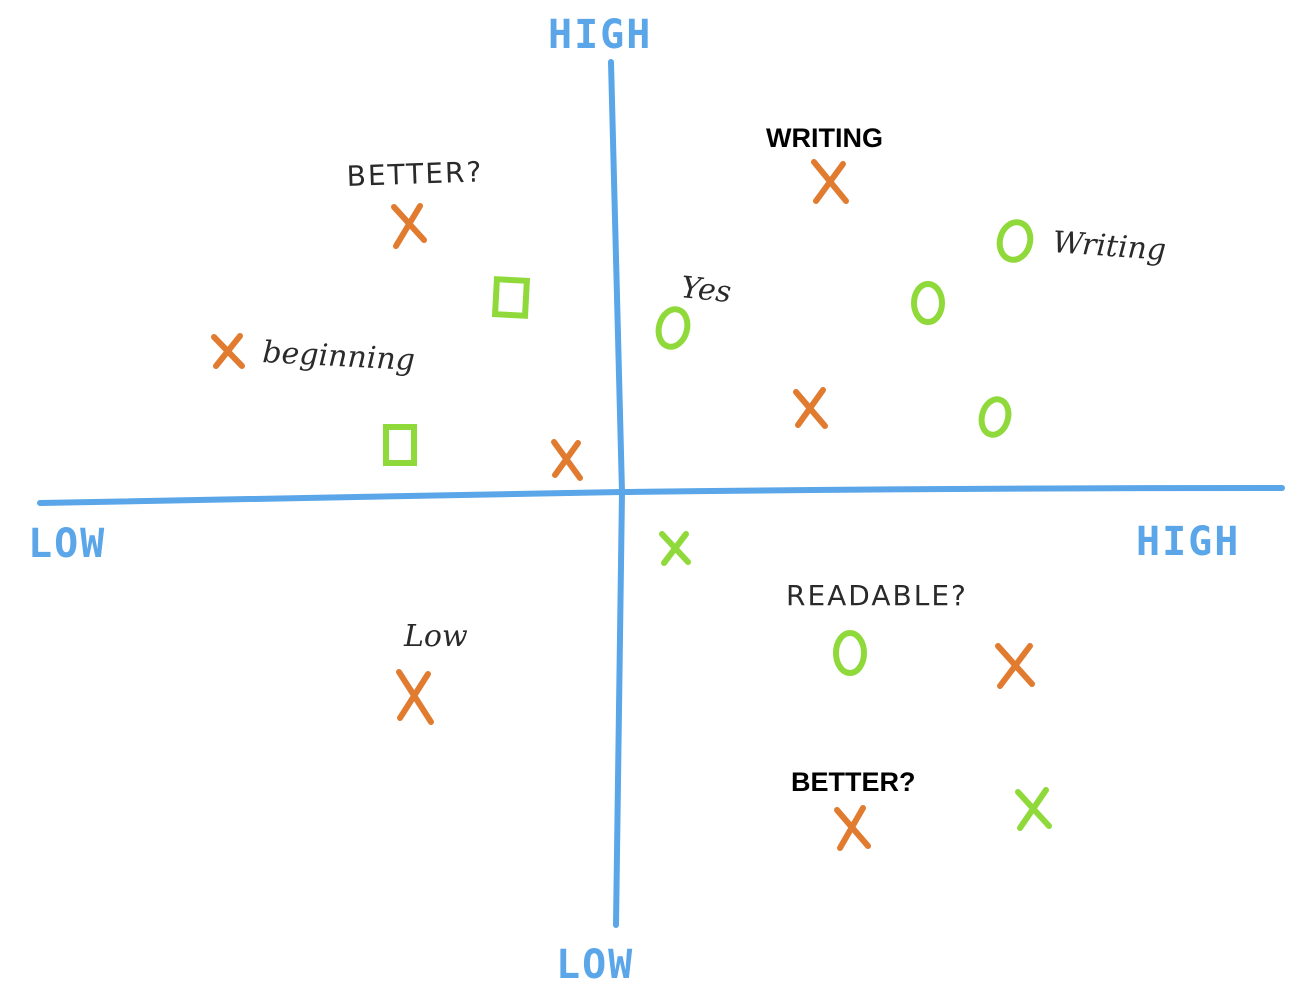  I want to click on y-axis-low-label: LOW, so click(595, 965).